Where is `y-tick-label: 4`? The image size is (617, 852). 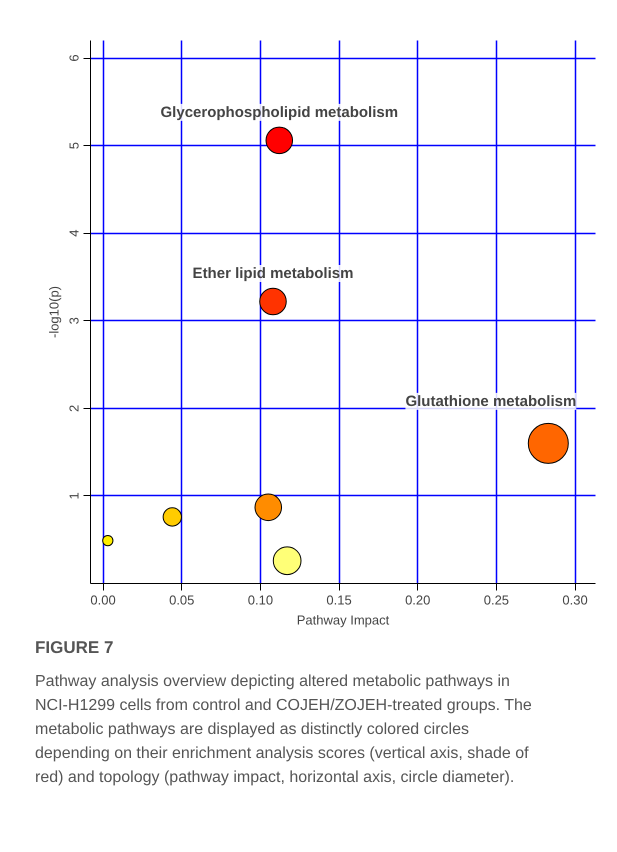 y-tick-label: 4 is located at coordinates (74, 233).